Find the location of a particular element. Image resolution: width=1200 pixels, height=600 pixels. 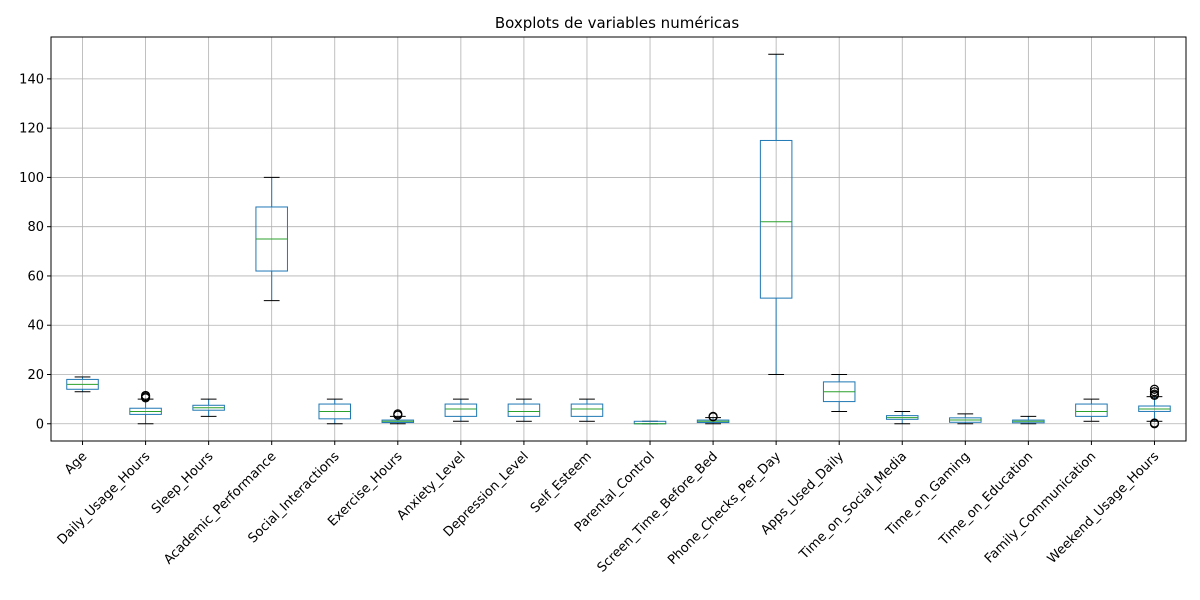

box-age is located at coordinates (82, 384).